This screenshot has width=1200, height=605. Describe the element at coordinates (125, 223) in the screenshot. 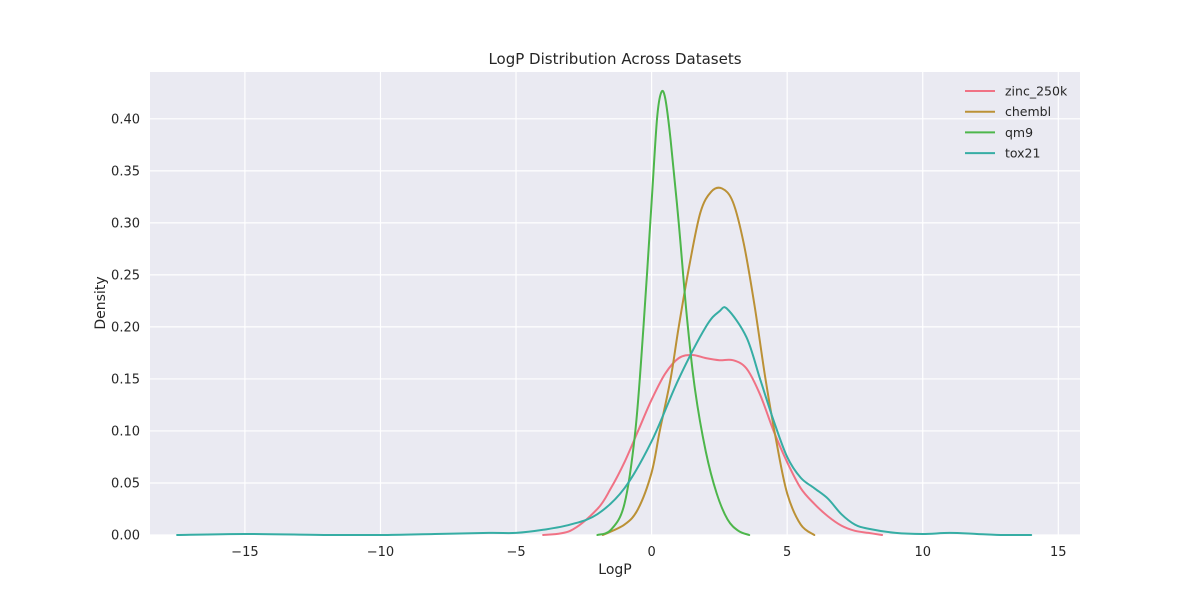

I see `y-tick-label: 0.30` at that location.